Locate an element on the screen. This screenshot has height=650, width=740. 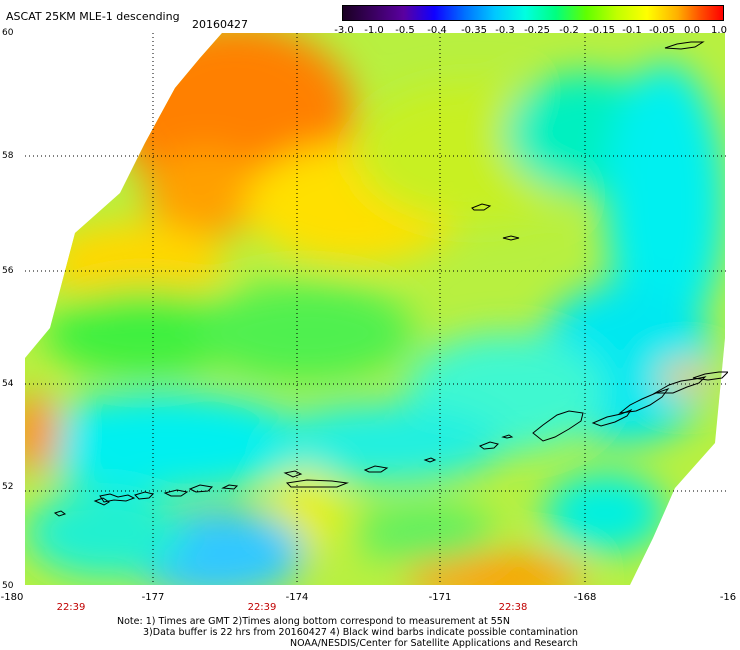
pass-time-label: 22:38 is located at coordinates (513, 607).